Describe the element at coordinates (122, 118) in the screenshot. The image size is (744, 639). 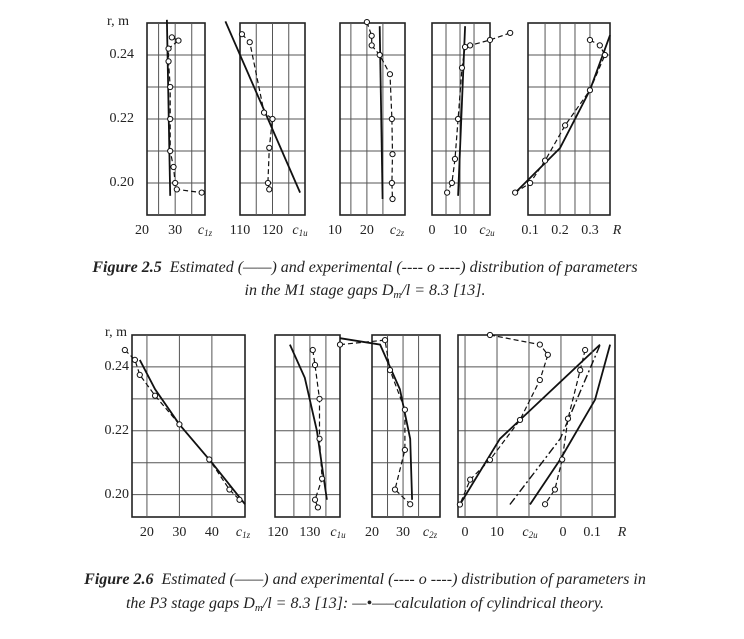
I see `y-tick-label: 0.22` at that location.